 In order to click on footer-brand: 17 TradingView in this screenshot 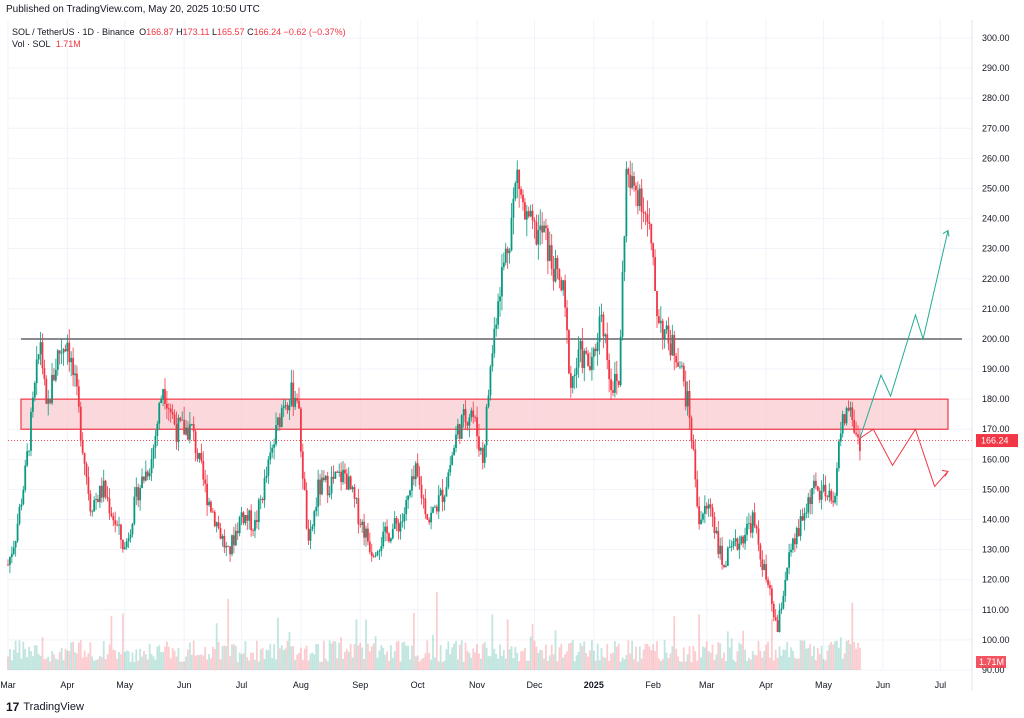, I will do `click(45, 707)`.